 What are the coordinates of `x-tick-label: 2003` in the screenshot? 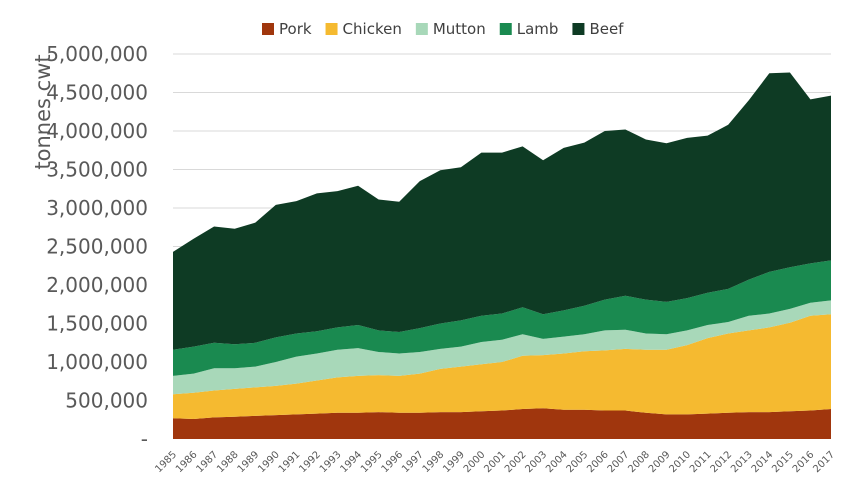 It's located at (536, 462).